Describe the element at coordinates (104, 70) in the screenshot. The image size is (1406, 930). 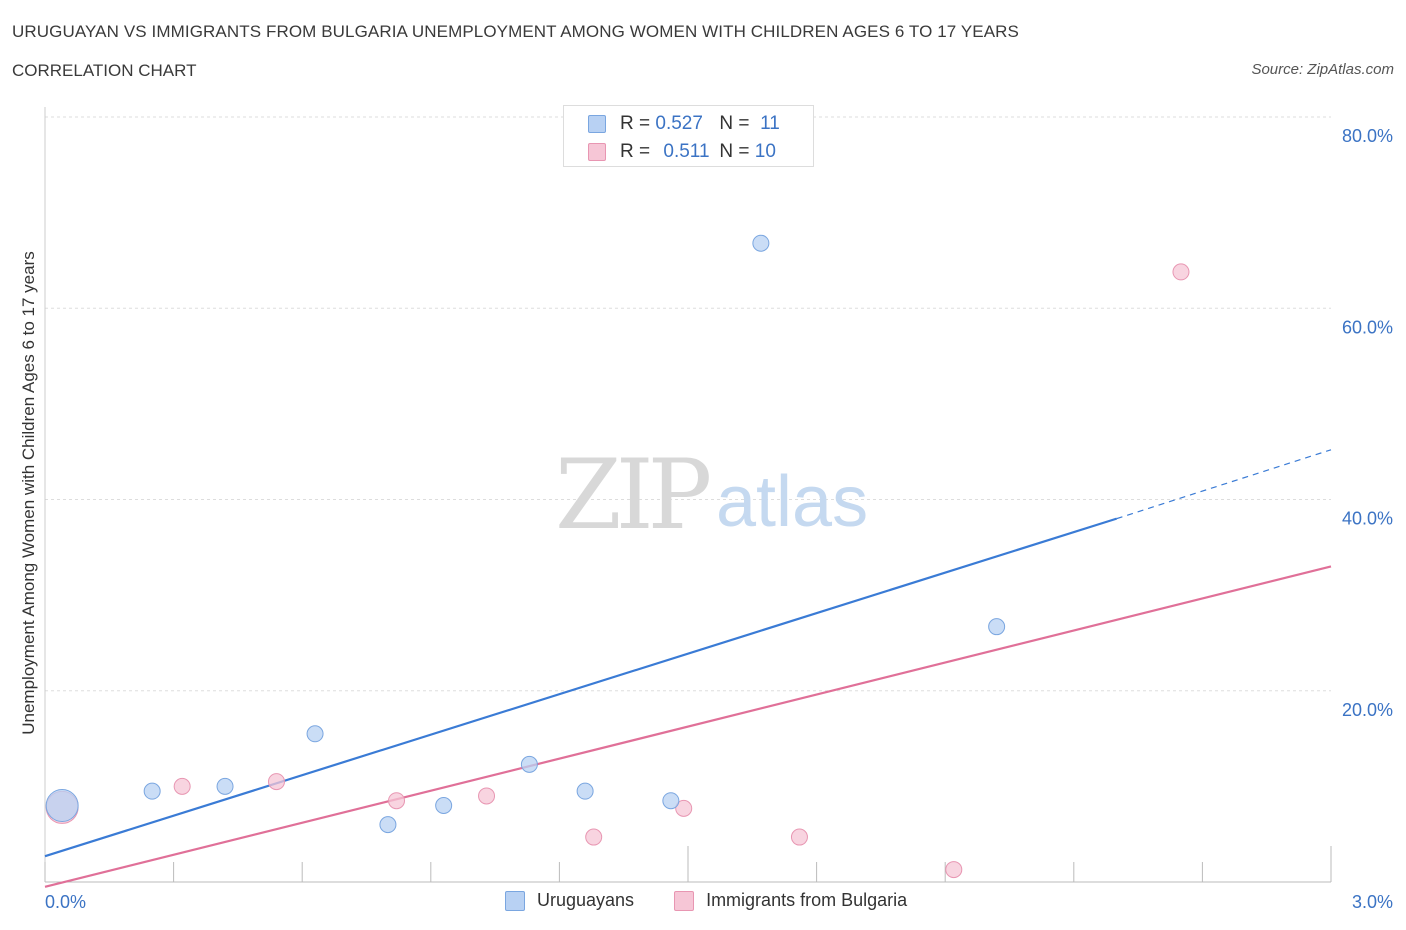
I see `chart-subtitle: CORRELATION CHART` at that location.